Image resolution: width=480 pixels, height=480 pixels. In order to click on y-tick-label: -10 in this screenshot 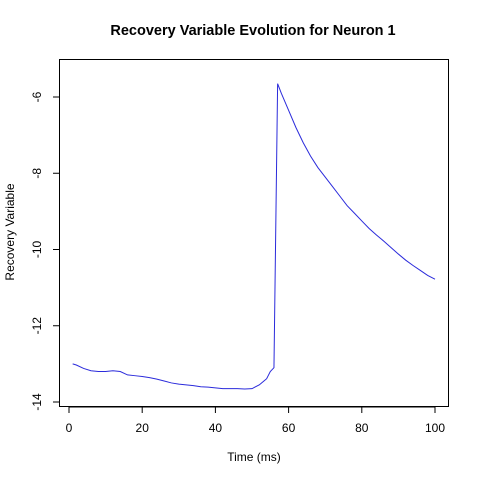, I will do `click(37, 250)`.